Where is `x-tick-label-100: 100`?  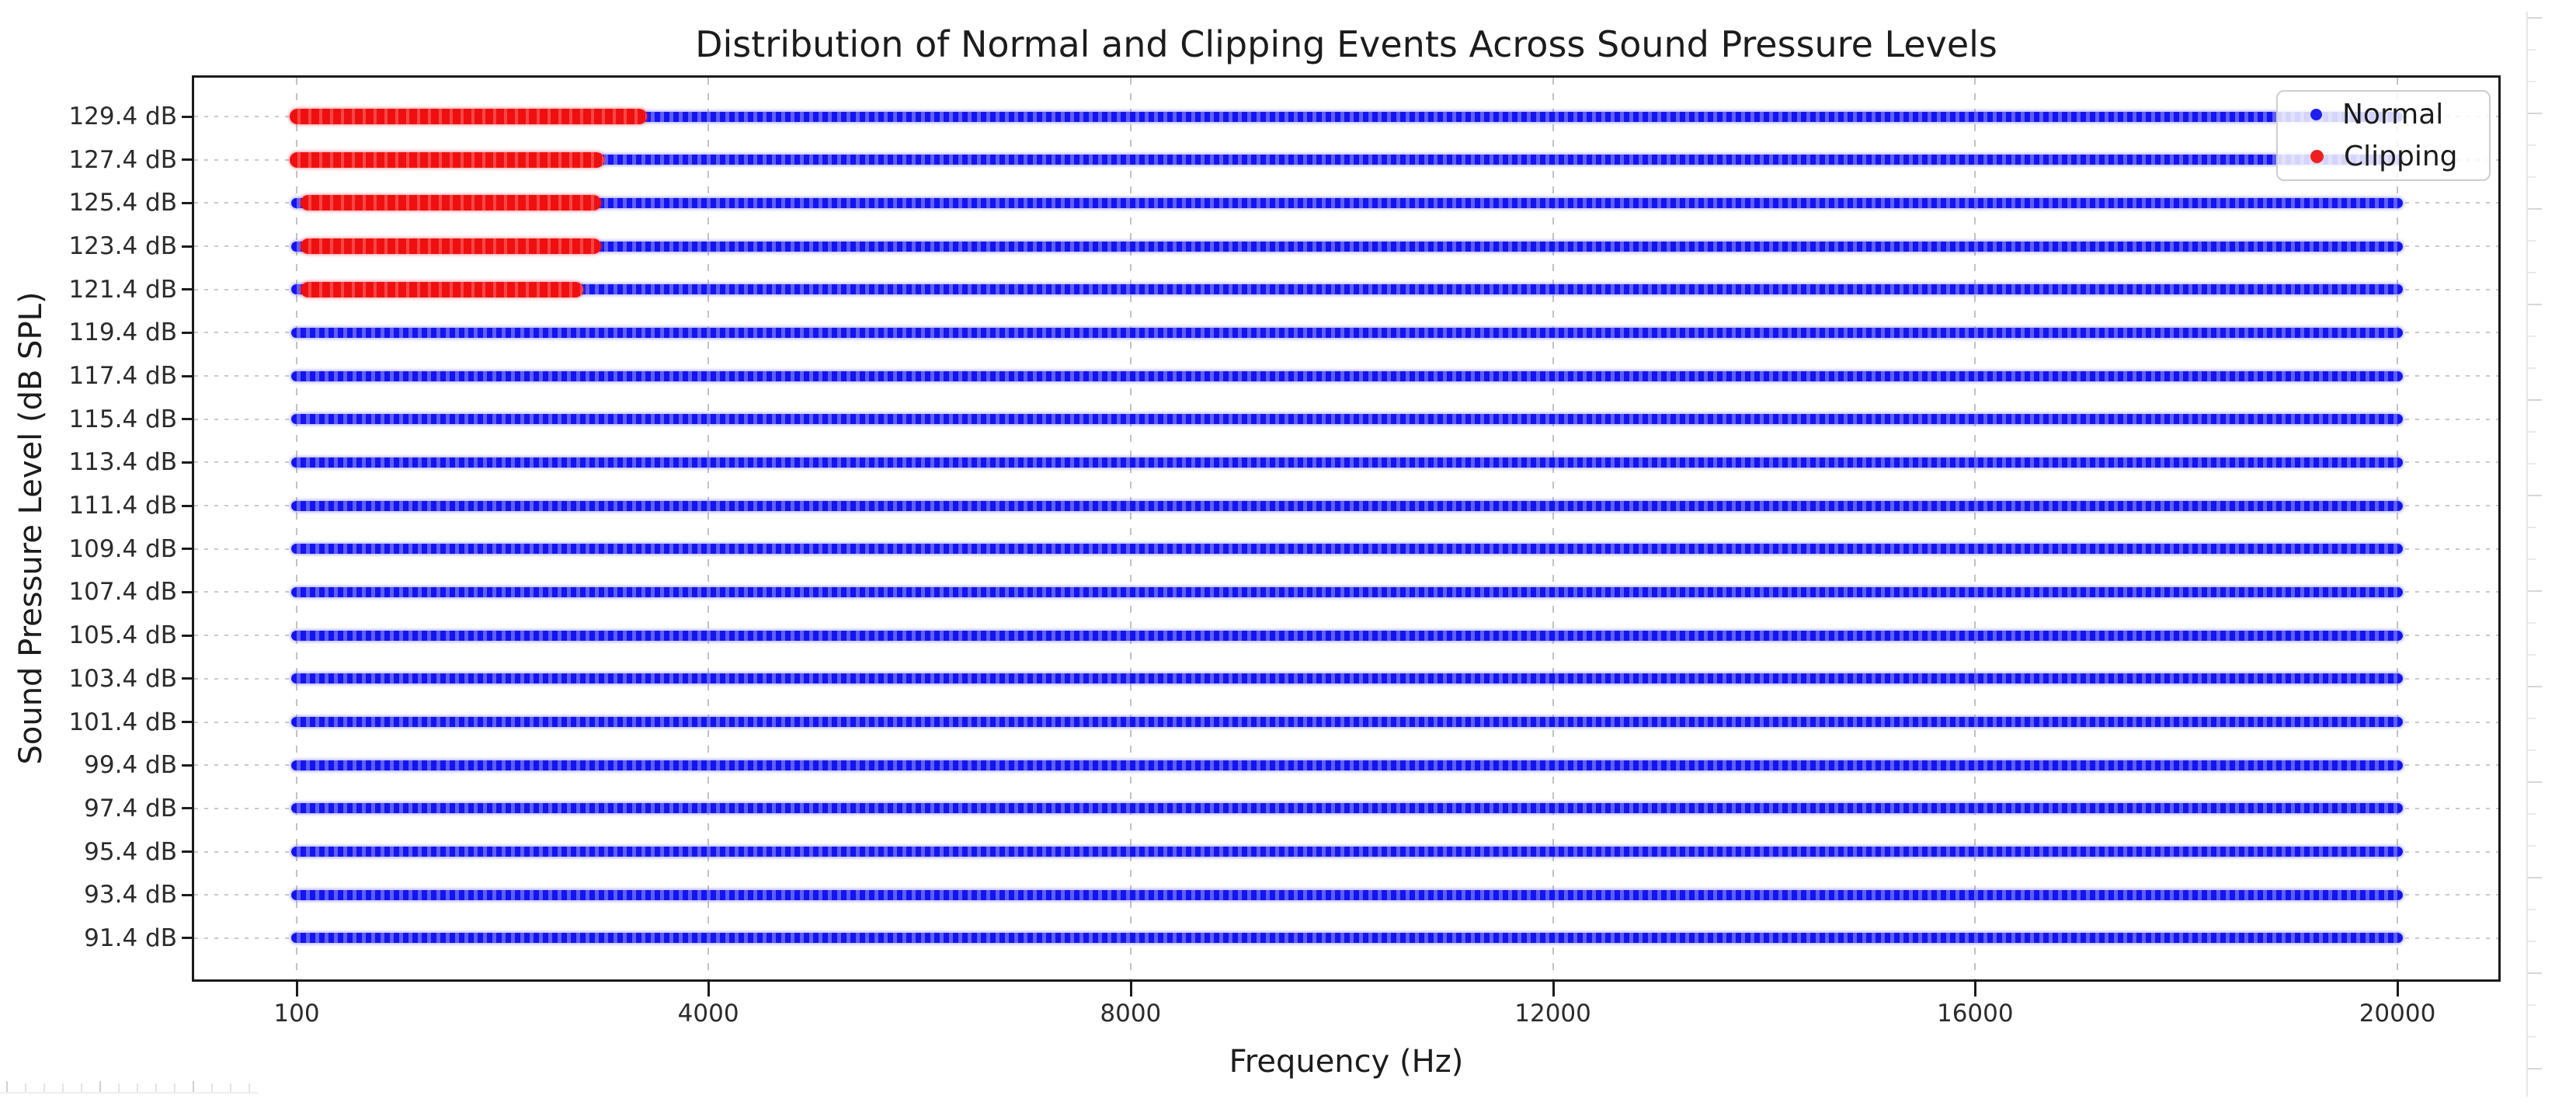 x-tick-label-100: 100 is located at coordinates (296, 1014).